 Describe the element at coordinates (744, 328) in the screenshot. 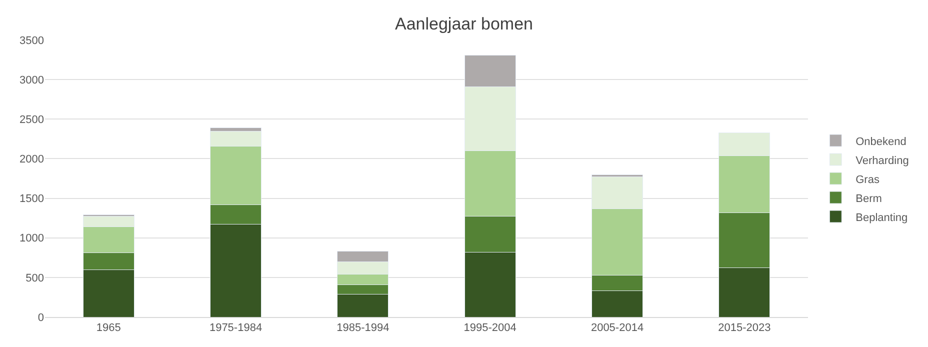

I see `x-tick-label: 2015-2023` at that location.